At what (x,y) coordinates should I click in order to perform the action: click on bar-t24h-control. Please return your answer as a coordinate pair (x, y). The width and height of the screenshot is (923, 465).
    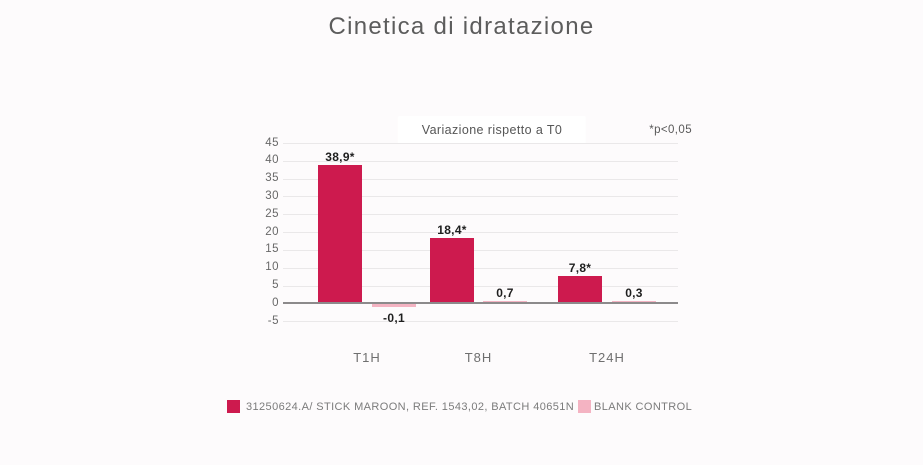
    Looking at the image, I should click on (634, 302).